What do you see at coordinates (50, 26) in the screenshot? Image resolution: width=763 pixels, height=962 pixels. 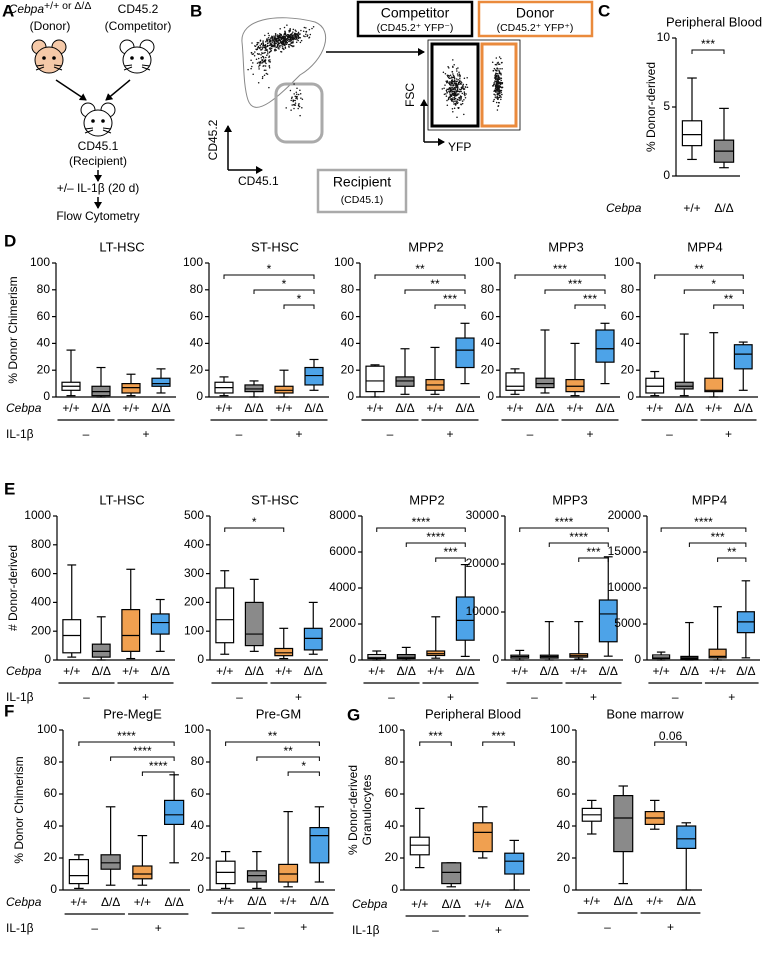 I see `donor-role: (Donor)` at bounding box center [50, 26].